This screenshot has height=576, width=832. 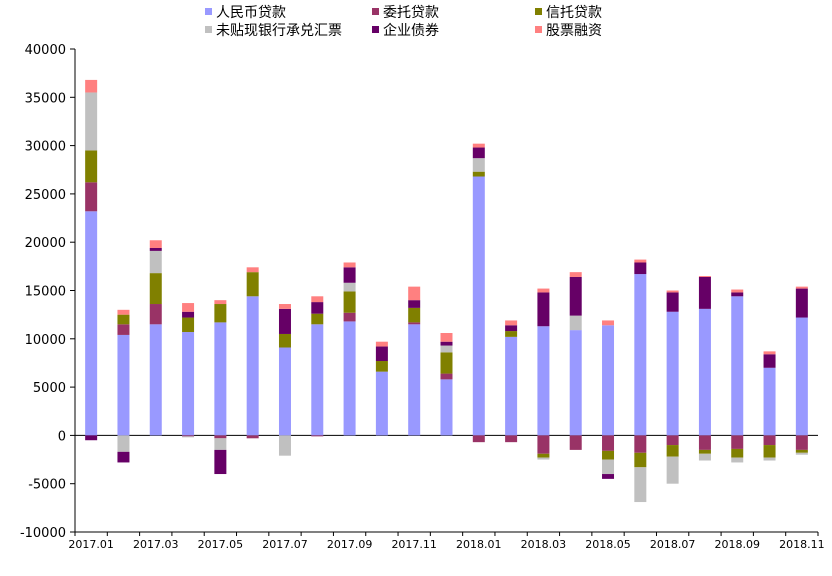 What do you see at coordinates (574, 31) in the screenshot?
I see `legend-label-5: 股票融资` at bounding box center [574, 31].